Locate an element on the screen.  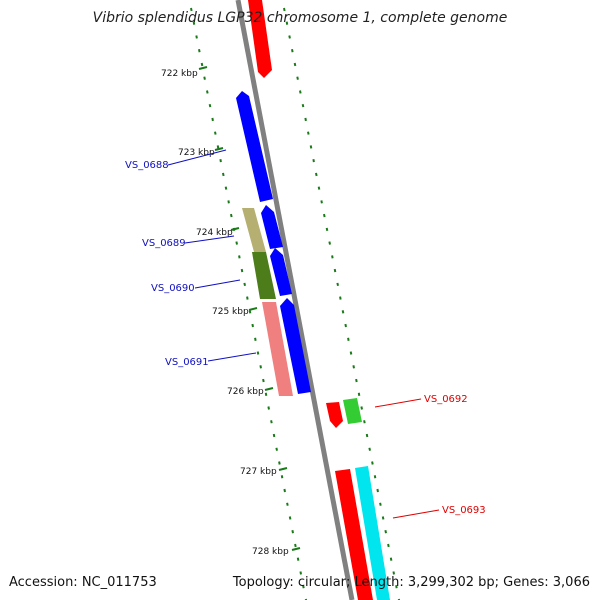
leader-vs0692 is located at coordinates (398, 403).